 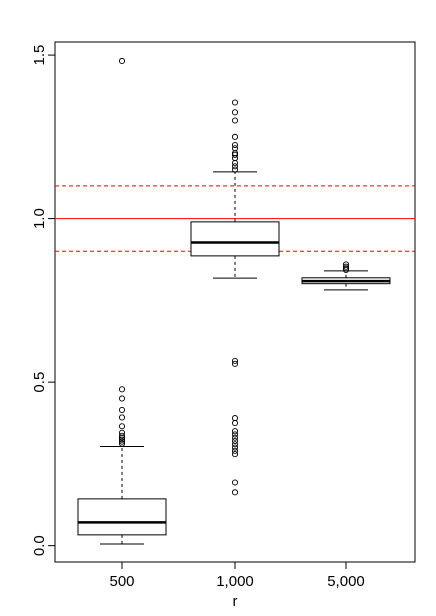 What do you see at coordinates (235, 218) in the screenshot?
I see `reference-lines` at bounding box center [235, 218].